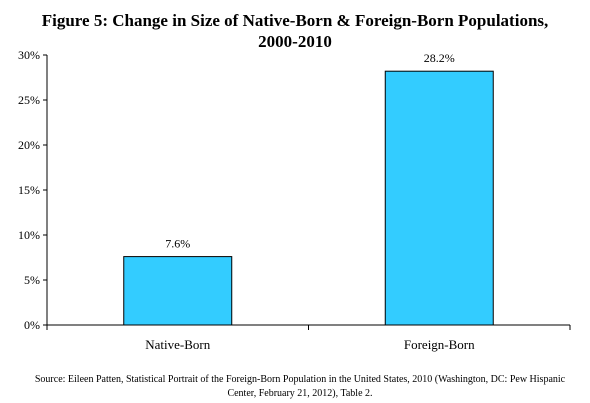  What do you see at coordinates (29, 235) in the screenshot?
I see `y-tick-label: 10%` at bounding box center [29, 235].